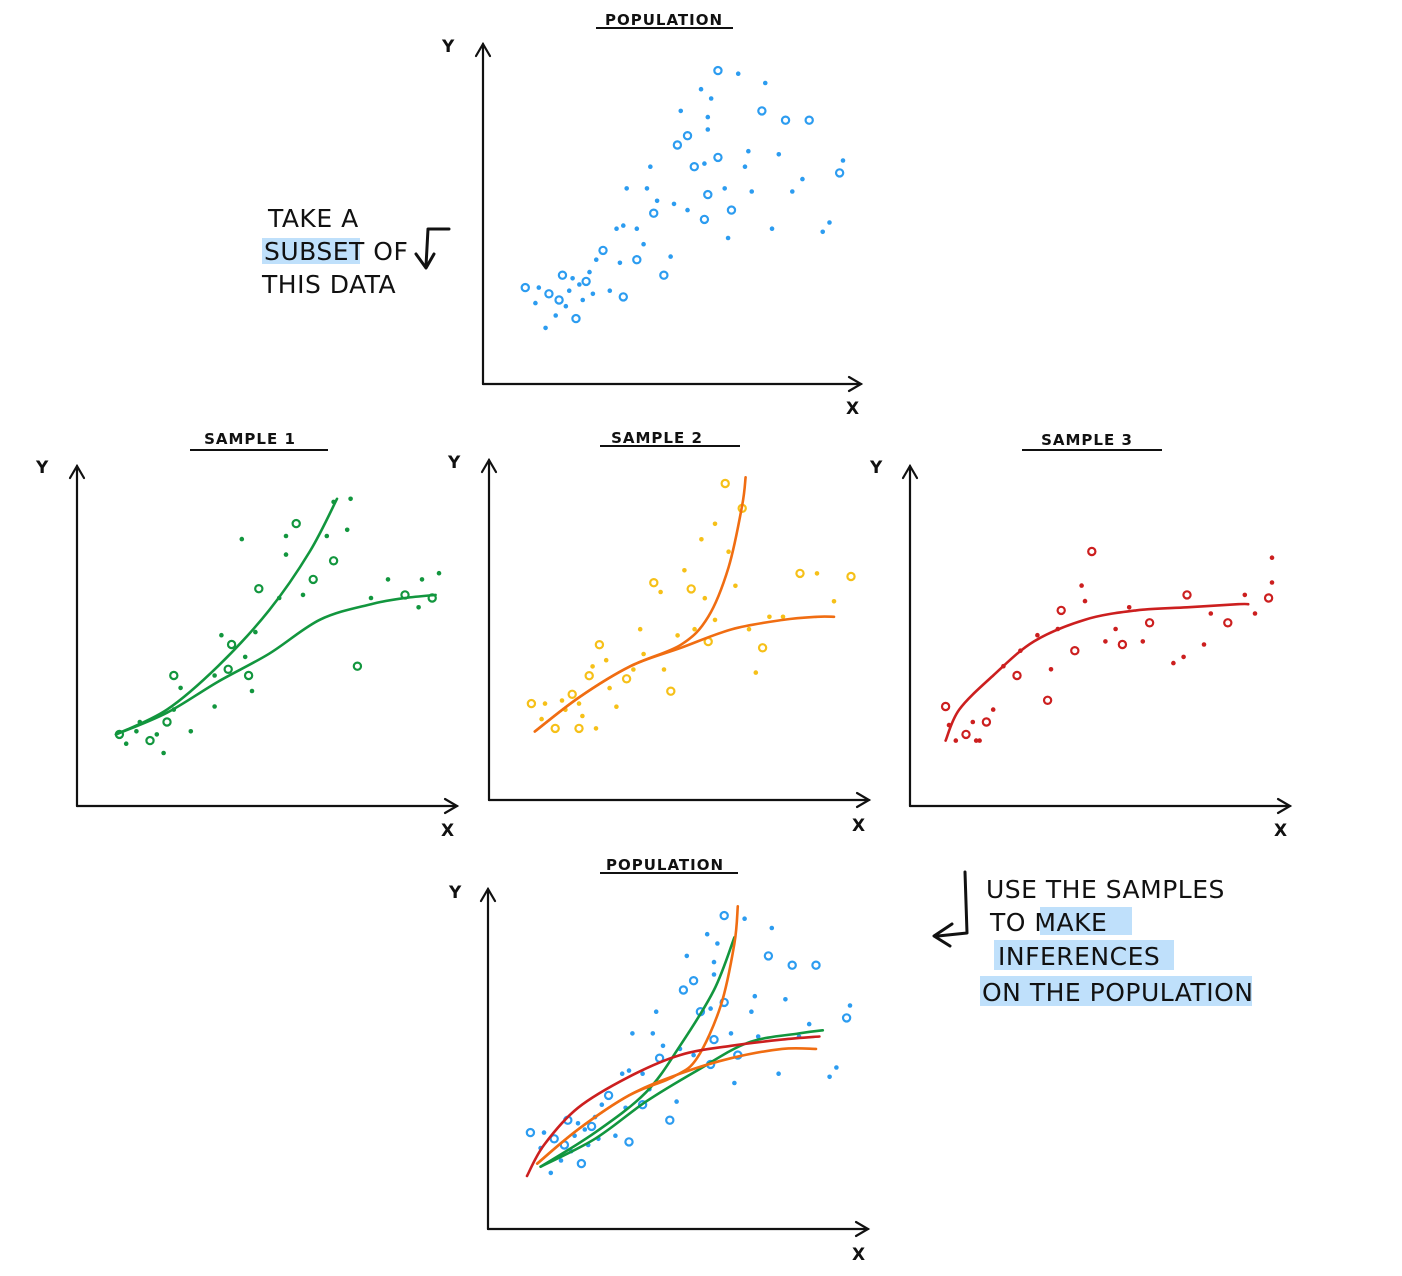  What do you see at coordinates (669, 217) in the screenshot?
I see `population-top-axes` at bounding box center [669, 217].